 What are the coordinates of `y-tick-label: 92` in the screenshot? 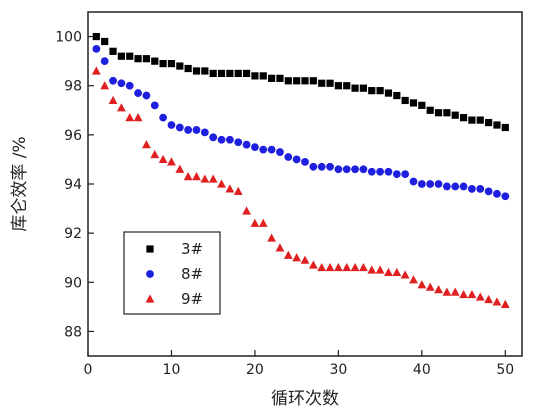 It's located at (73, 234).